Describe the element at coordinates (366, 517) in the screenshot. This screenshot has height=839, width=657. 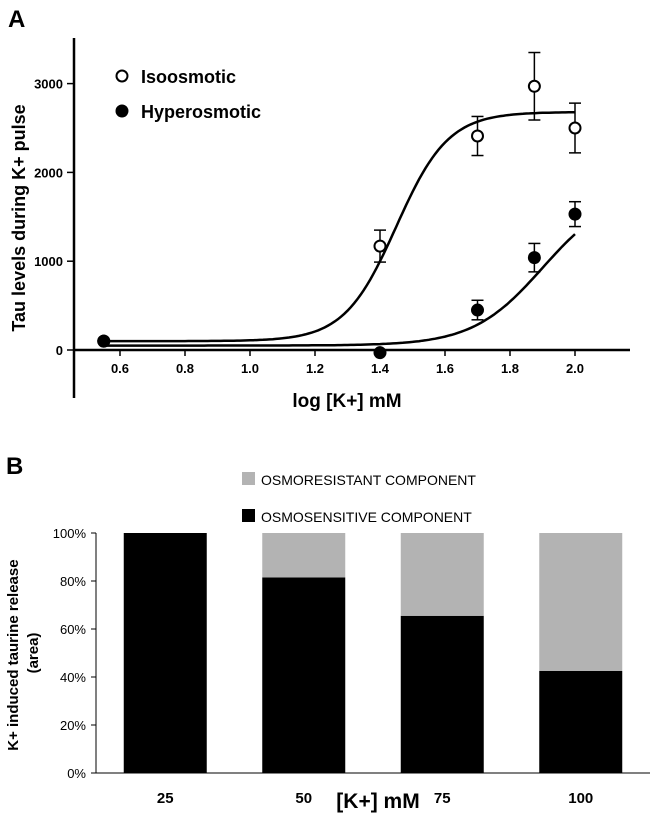
I see `legend-label-osmosensitive: OSMOSENSITIVE COMPONENT` at that location.